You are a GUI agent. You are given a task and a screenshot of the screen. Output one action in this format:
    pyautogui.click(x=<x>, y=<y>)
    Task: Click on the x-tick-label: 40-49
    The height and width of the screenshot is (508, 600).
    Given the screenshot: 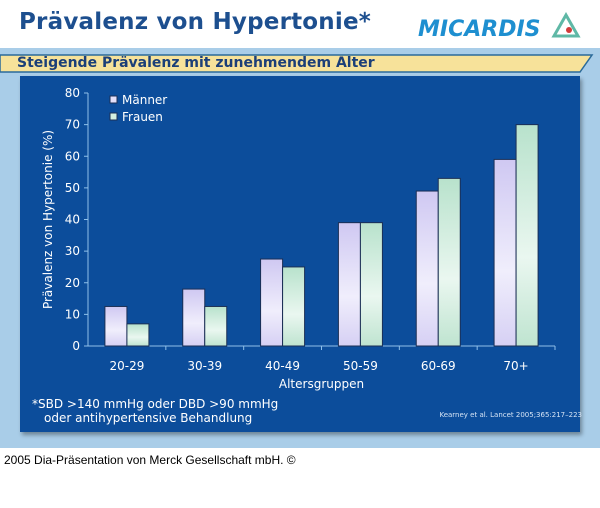 What is the action you would take?
    pyautogui.click(x=282, y=366)
    